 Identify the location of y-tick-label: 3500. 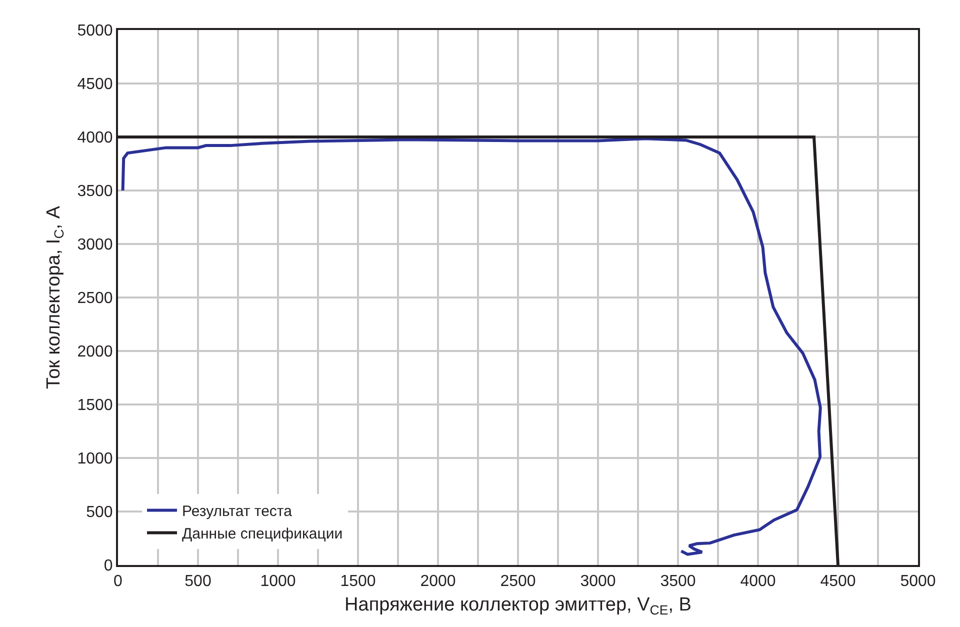
(95, 191).